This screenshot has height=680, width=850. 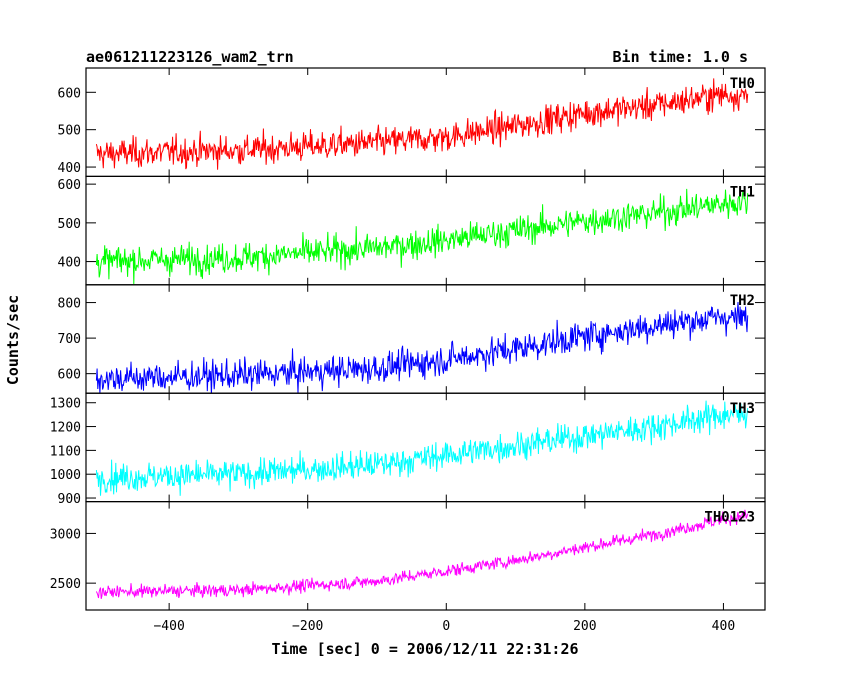 I want to click on series-line-th0, so click(x=422, y=124).